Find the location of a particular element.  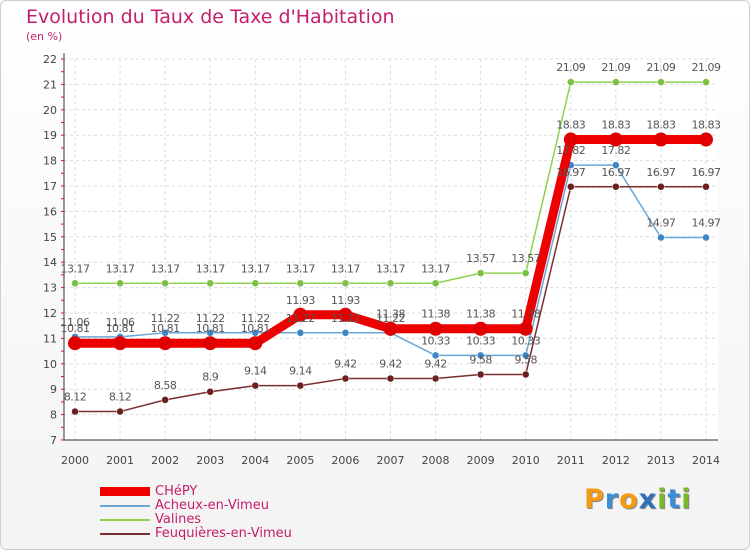

logo-letter: t is located at coordinates (674, 499).